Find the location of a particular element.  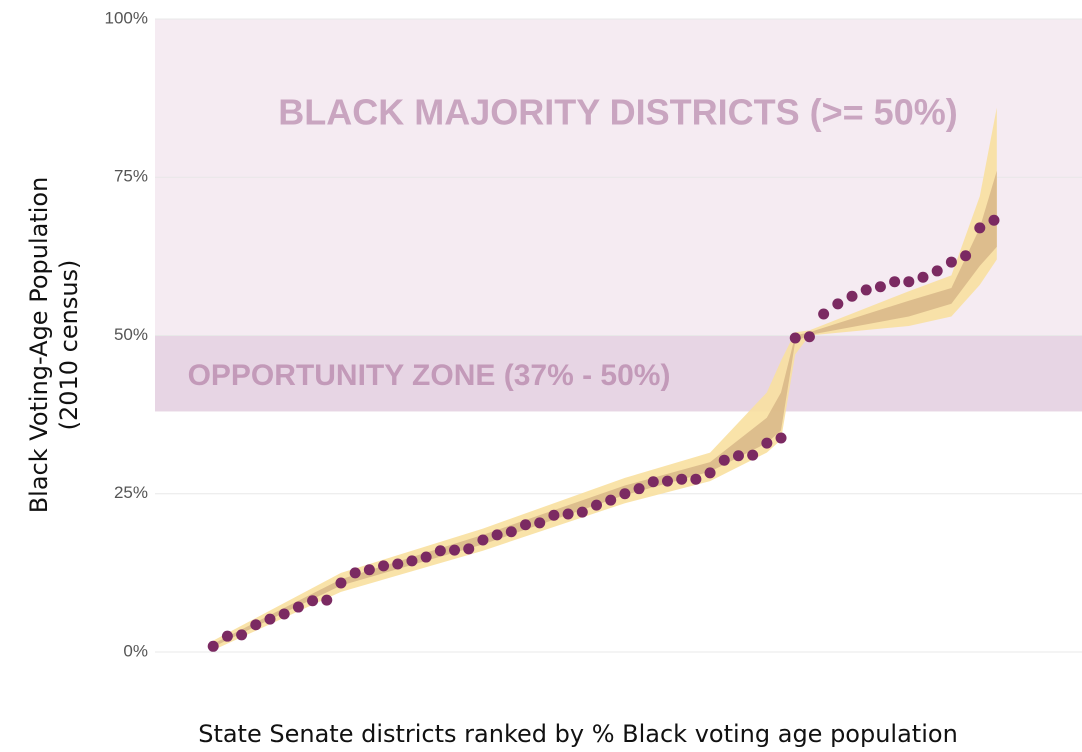

y-tick-label: 75% is located at coordinates (131, 176).